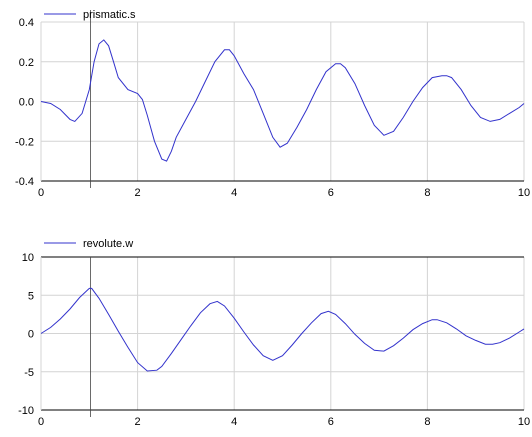 The width and height of the screenshot is (532, 437). What do you see at coordinates (26, 103) in the screenshot?
I see `y-tick-label: 0.0` at bounding box center [26, 103].